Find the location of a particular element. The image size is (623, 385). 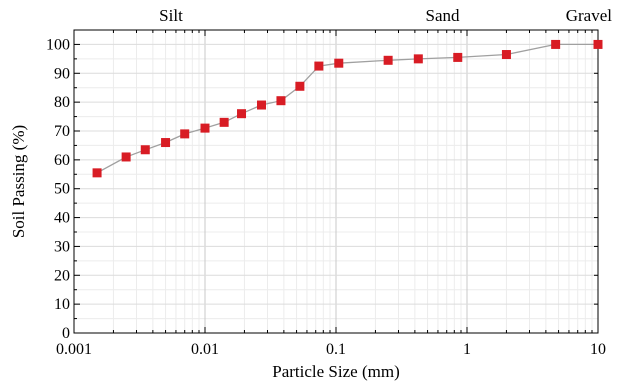

y-tick-label: 70 is located at coordinates (62, 131).